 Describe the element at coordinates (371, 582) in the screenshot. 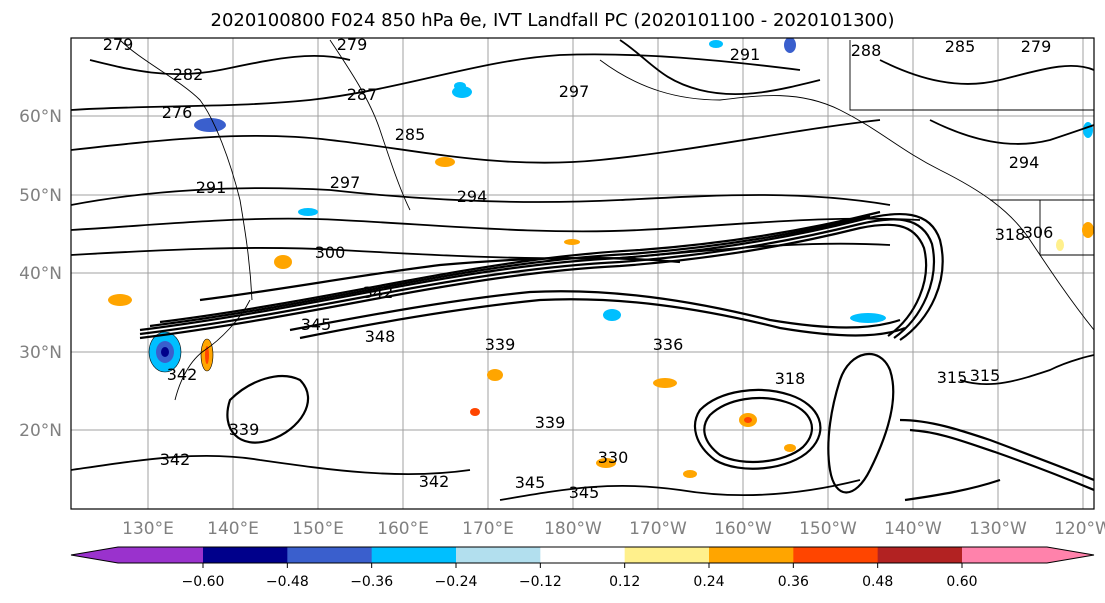

I see `colorbar-tick-label: −0.36` at that location.